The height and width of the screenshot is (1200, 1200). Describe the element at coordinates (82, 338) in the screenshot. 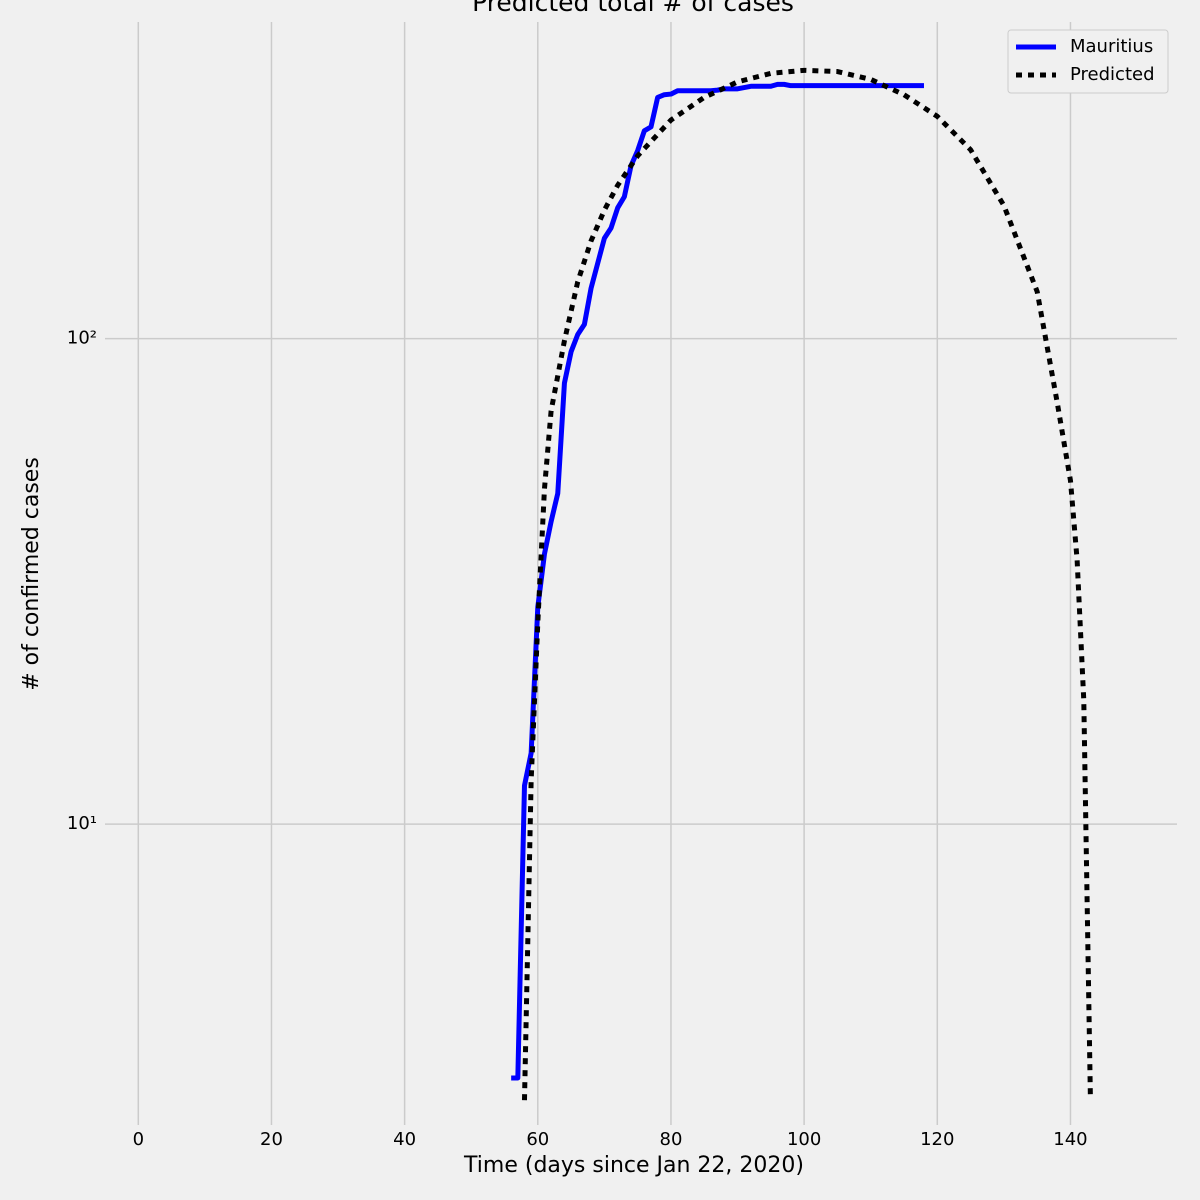

I see `y-tick-label: 10²` at that location.